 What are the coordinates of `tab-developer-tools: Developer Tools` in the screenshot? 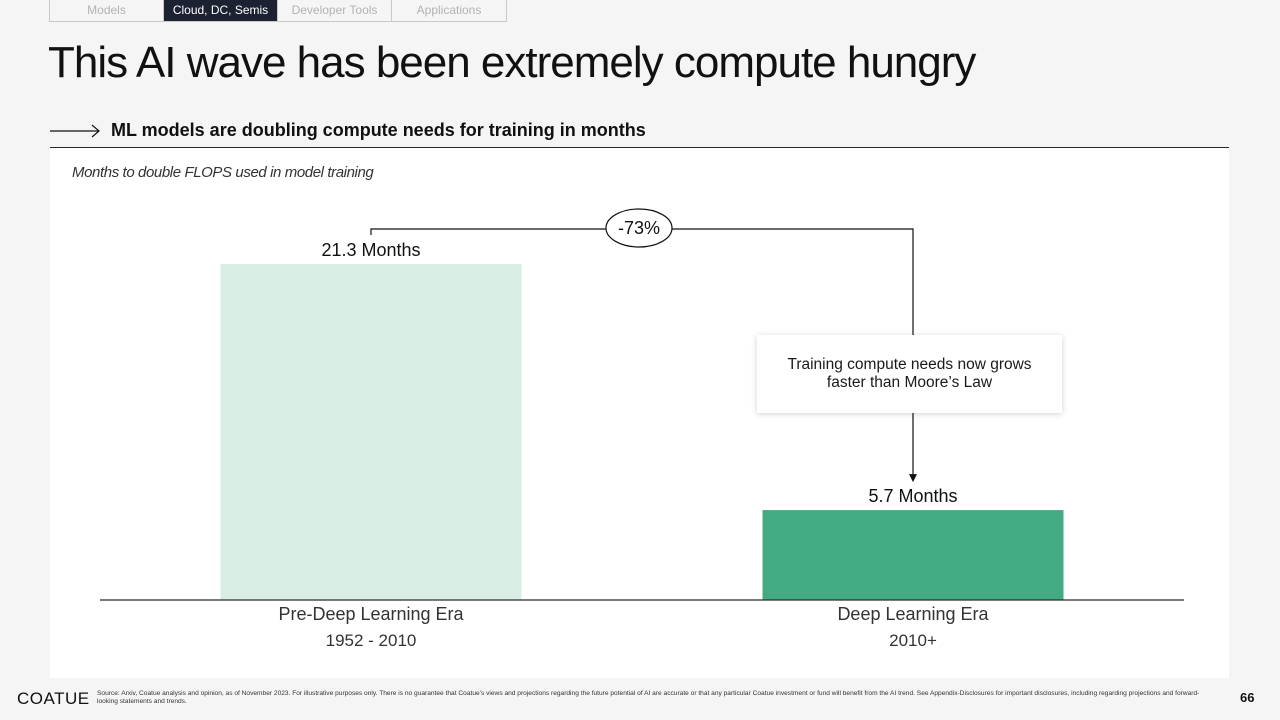 It's located at (335, 10).